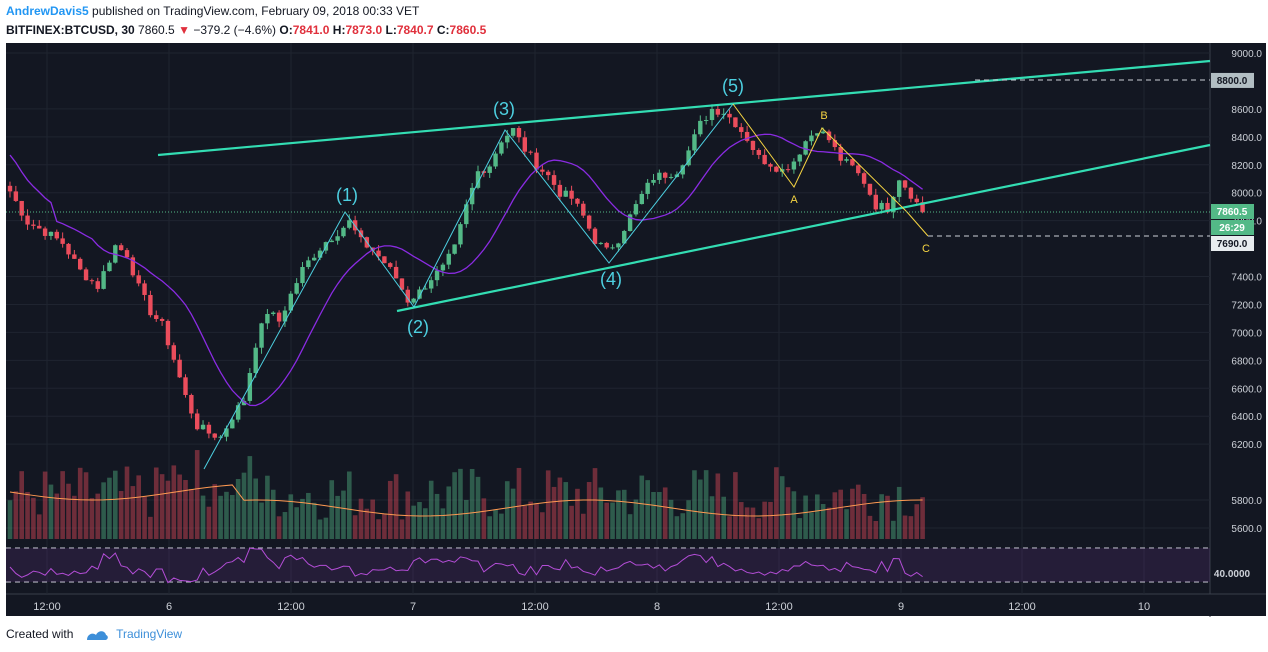  I want to click on y-tick-label: 8200.0, so click(1246, 166).